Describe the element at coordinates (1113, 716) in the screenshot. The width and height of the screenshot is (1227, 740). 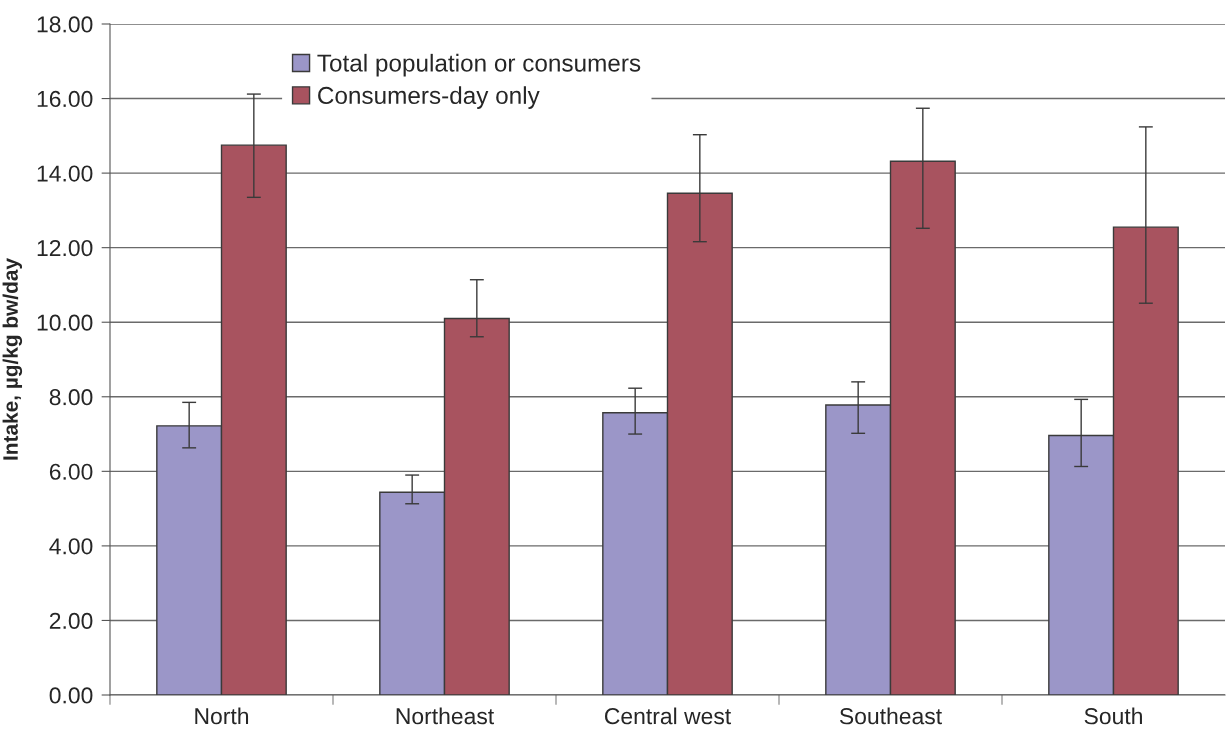
I see `x-tick-label: South` at that location.